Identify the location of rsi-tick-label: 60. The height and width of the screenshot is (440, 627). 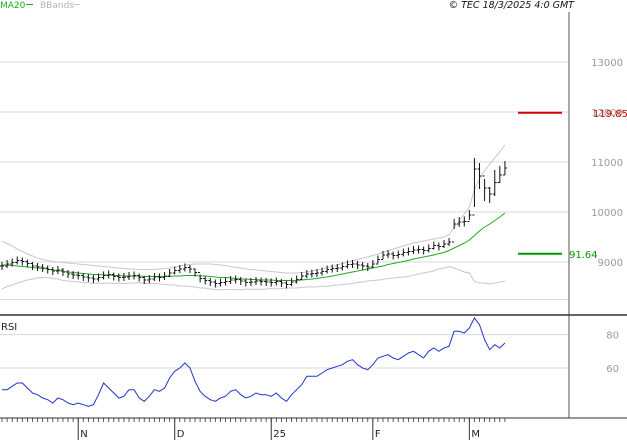
(612, 369).